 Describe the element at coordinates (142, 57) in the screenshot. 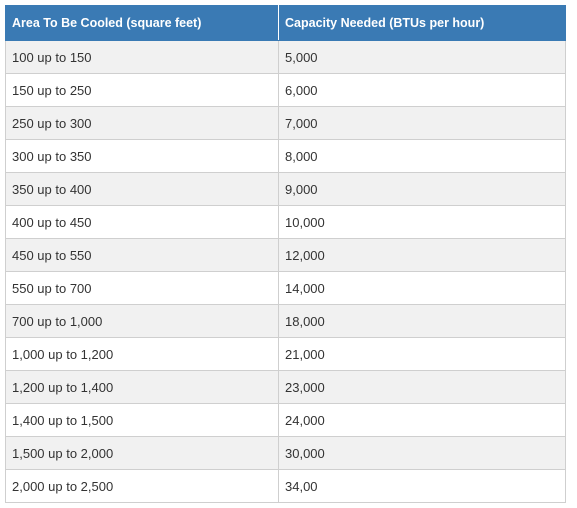

I see `table-cell: 100 up to 150` at that location.